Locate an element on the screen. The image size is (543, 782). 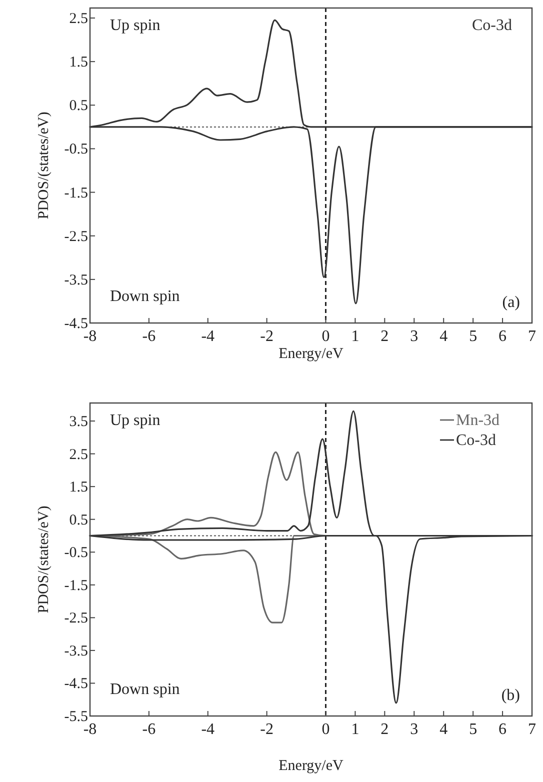
annotation: (a) is located at coordinates (511, 302).